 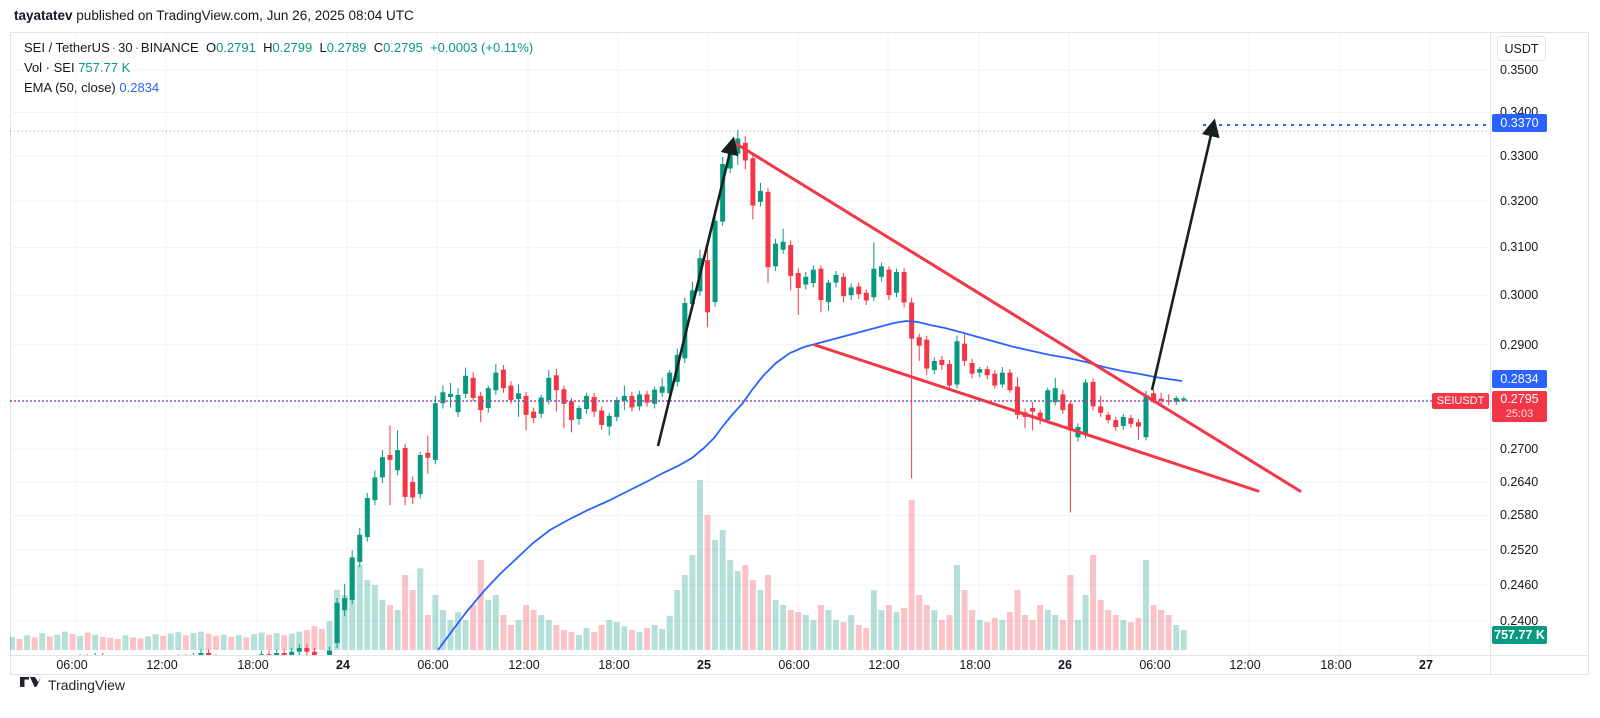 What do you see at coordinates (343, 665) in the screenshot?
I see `time-label-date: 24` at bounding box center [343, 665].